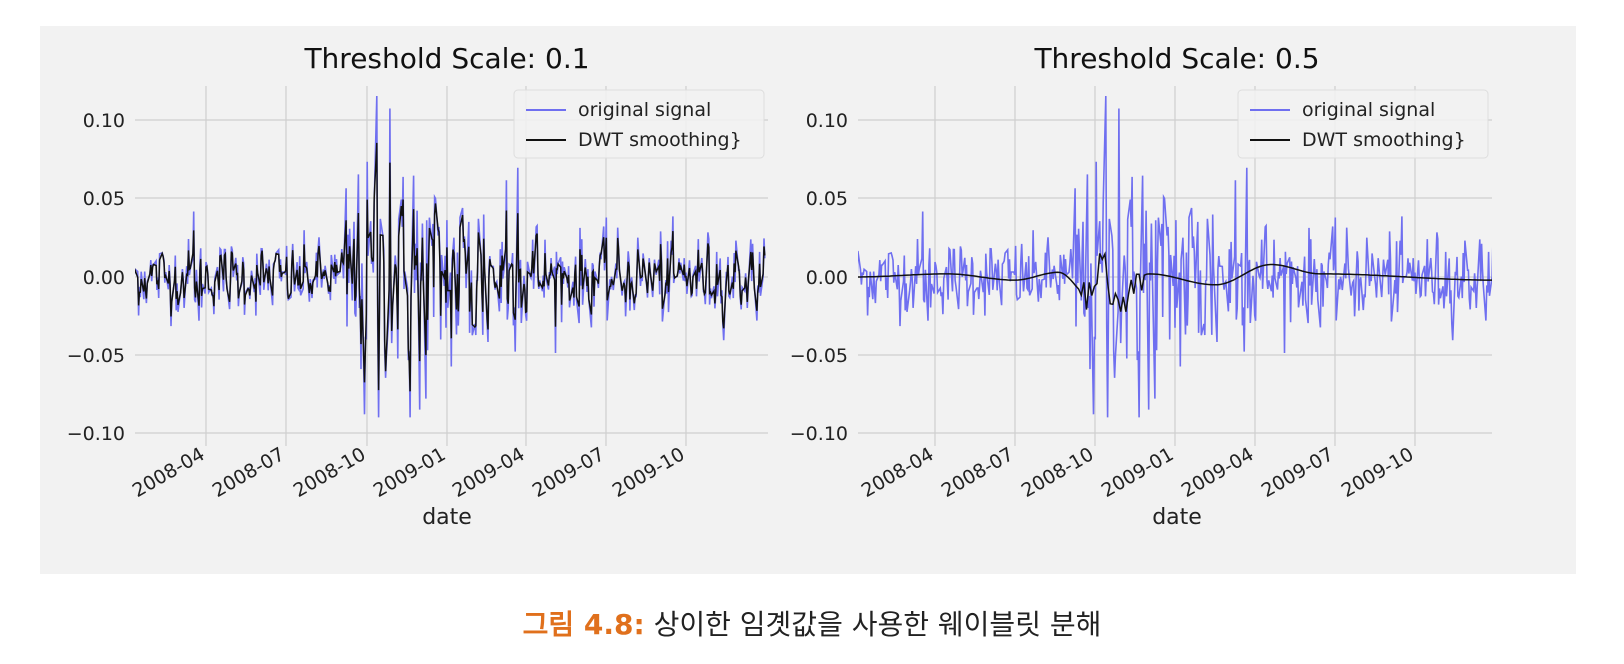 This screenshot has height=664, width=1624. Describe the element at coordinates (583, 624) in the screenshot. I see `caption-label: 그림 4.8:` at that location.